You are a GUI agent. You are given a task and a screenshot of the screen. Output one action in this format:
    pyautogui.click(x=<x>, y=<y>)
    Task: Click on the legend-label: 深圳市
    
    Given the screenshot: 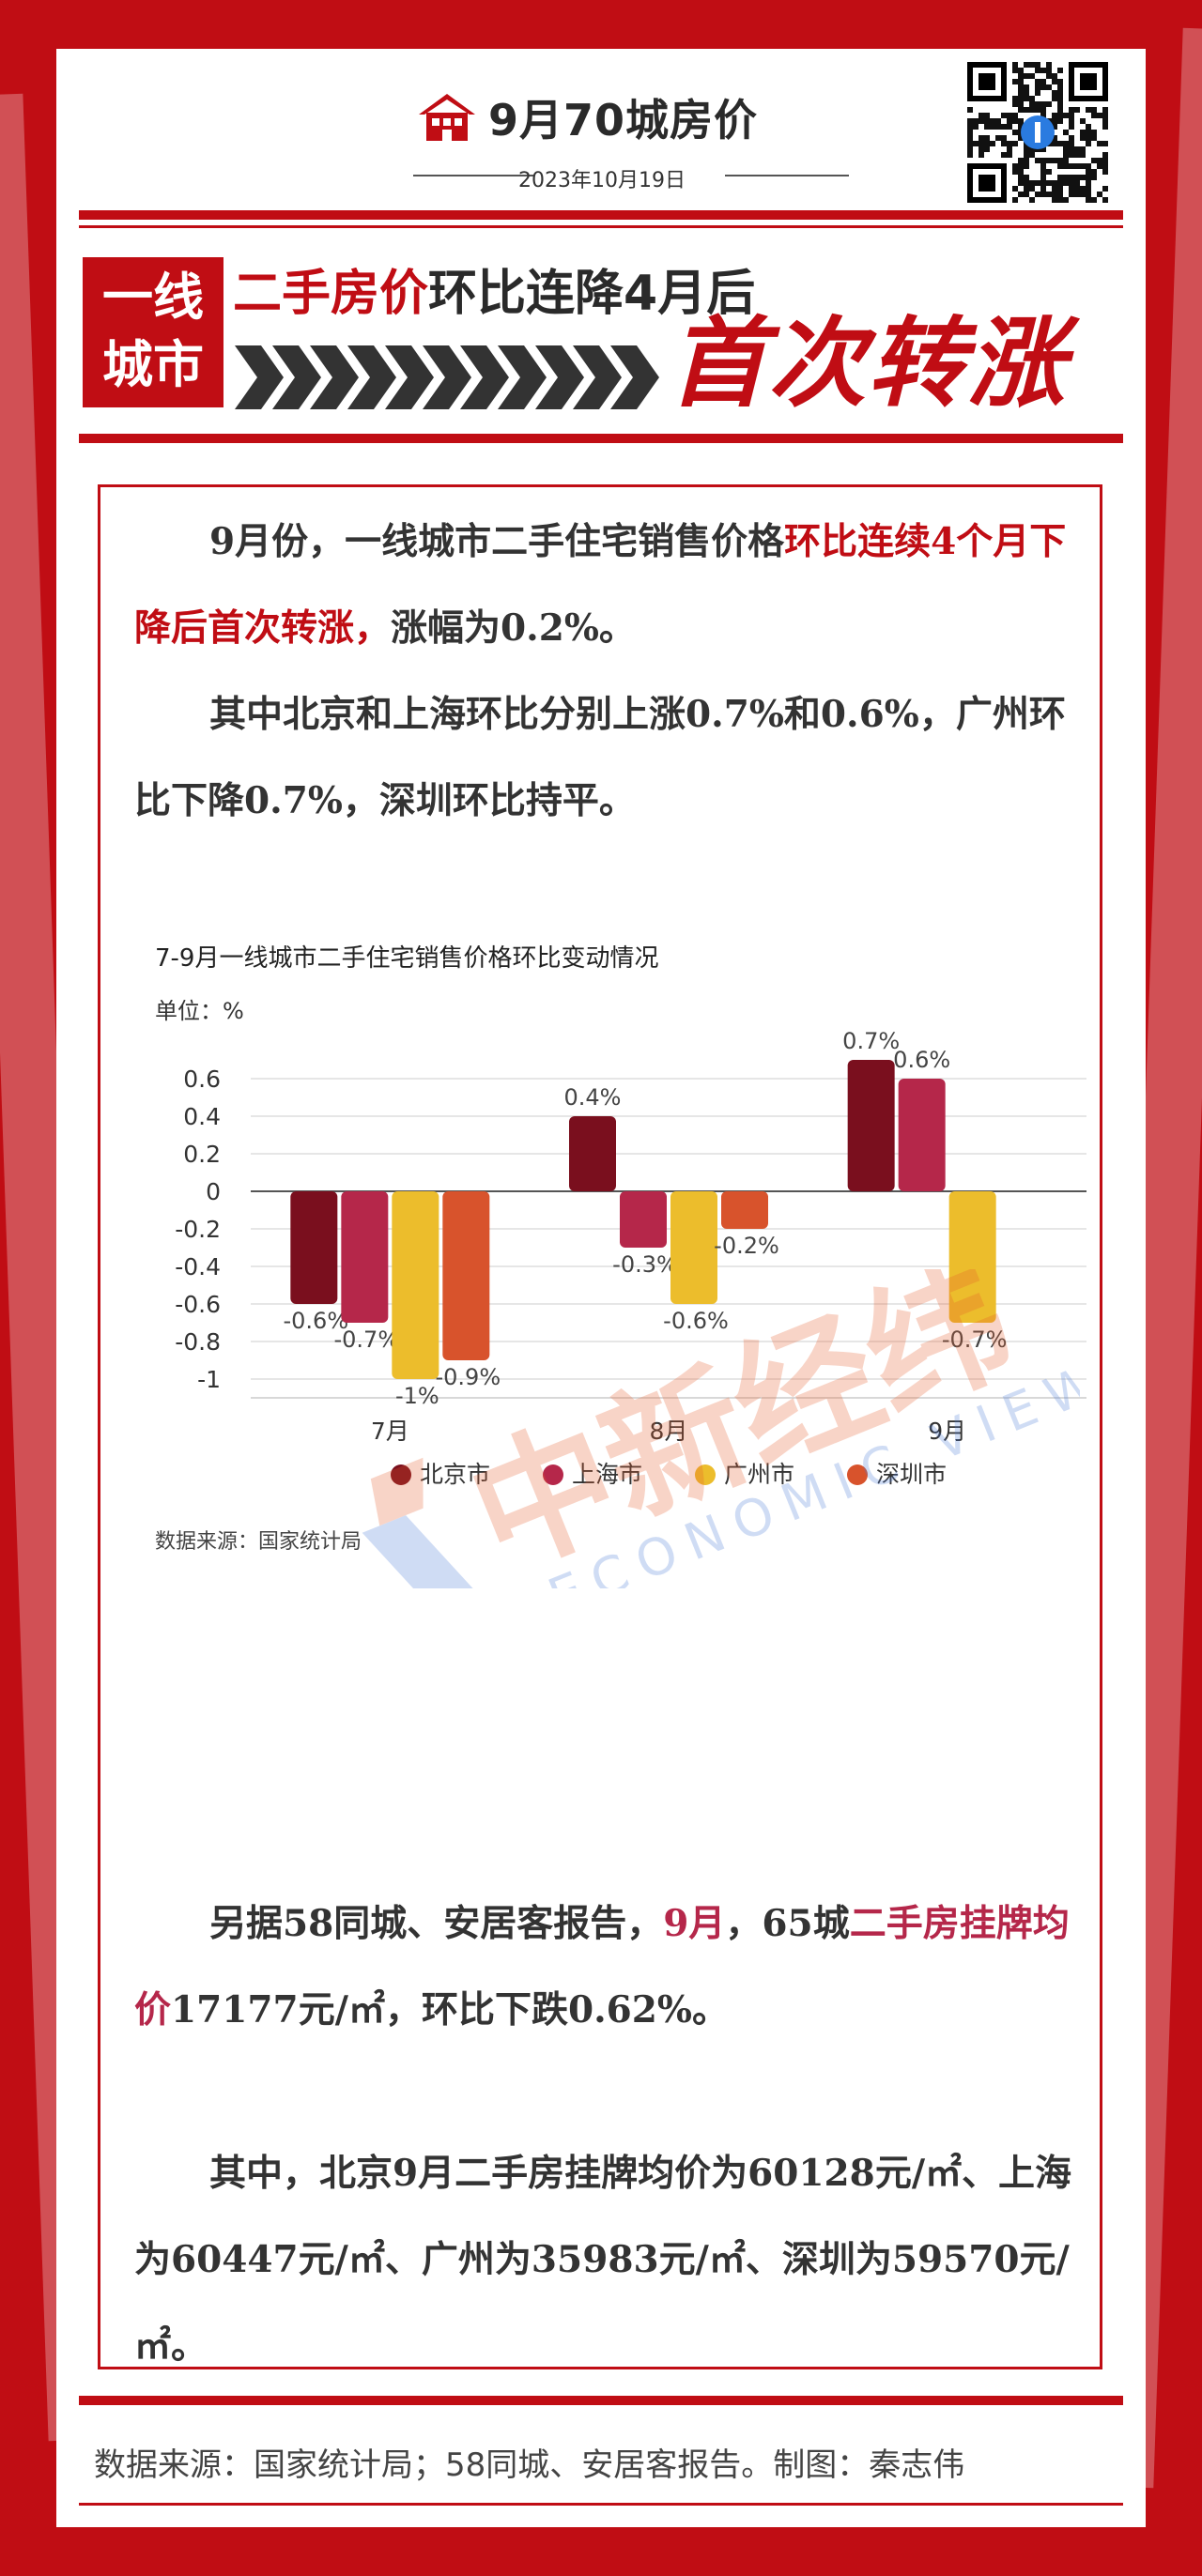 What is the action you would take?
    pyautogui.click(x=911, y=1475)
    